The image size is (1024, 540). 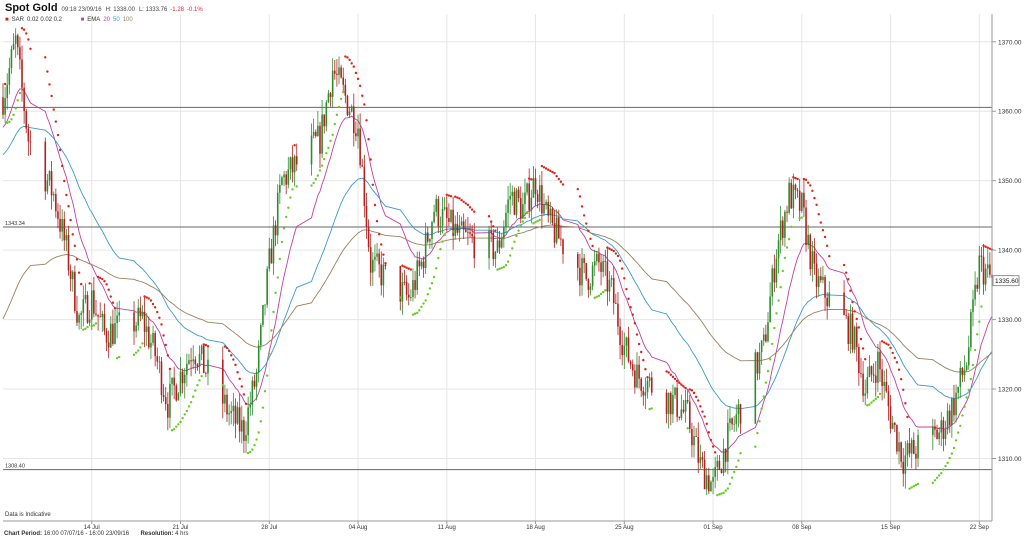 I want to click on period-value: 16:00 07/07/16 - 16:00 23/09/16, so click(x=86, y=534).